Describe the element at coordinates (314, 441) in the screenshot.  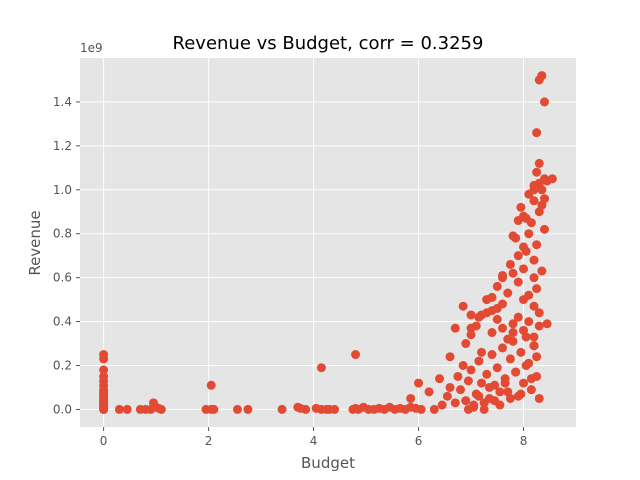
I see `x-tick-label: 4` at that location.